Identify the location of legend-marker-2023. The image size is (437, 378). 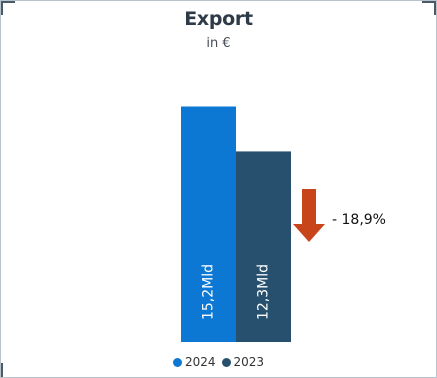
(226, 362).